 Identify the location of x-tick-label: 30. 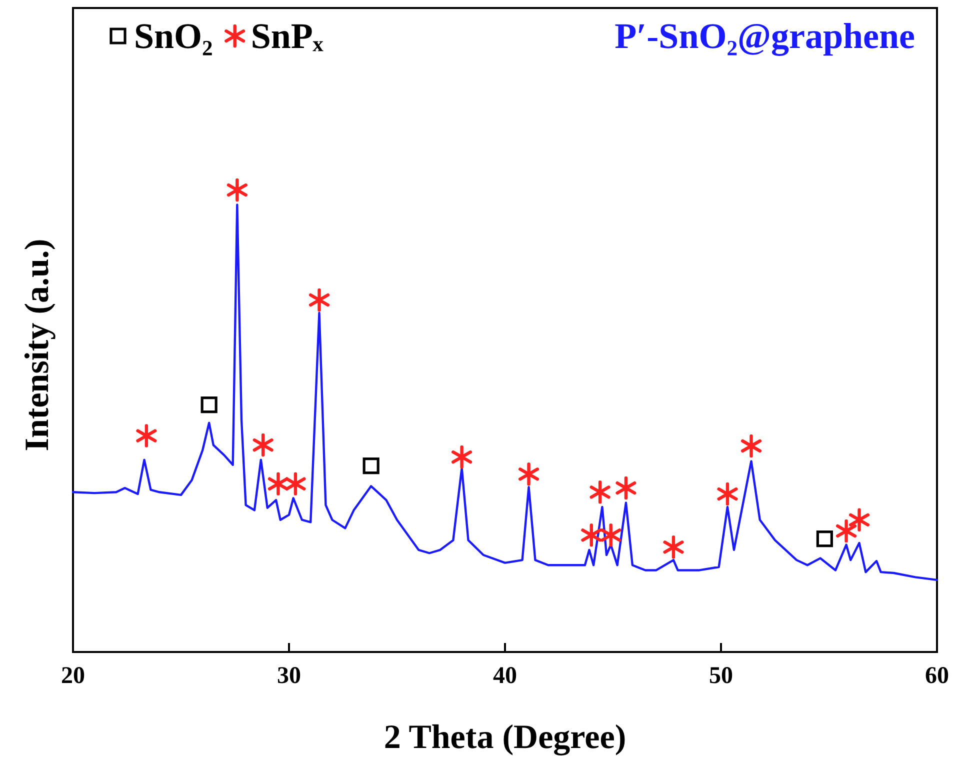
(289, 676).